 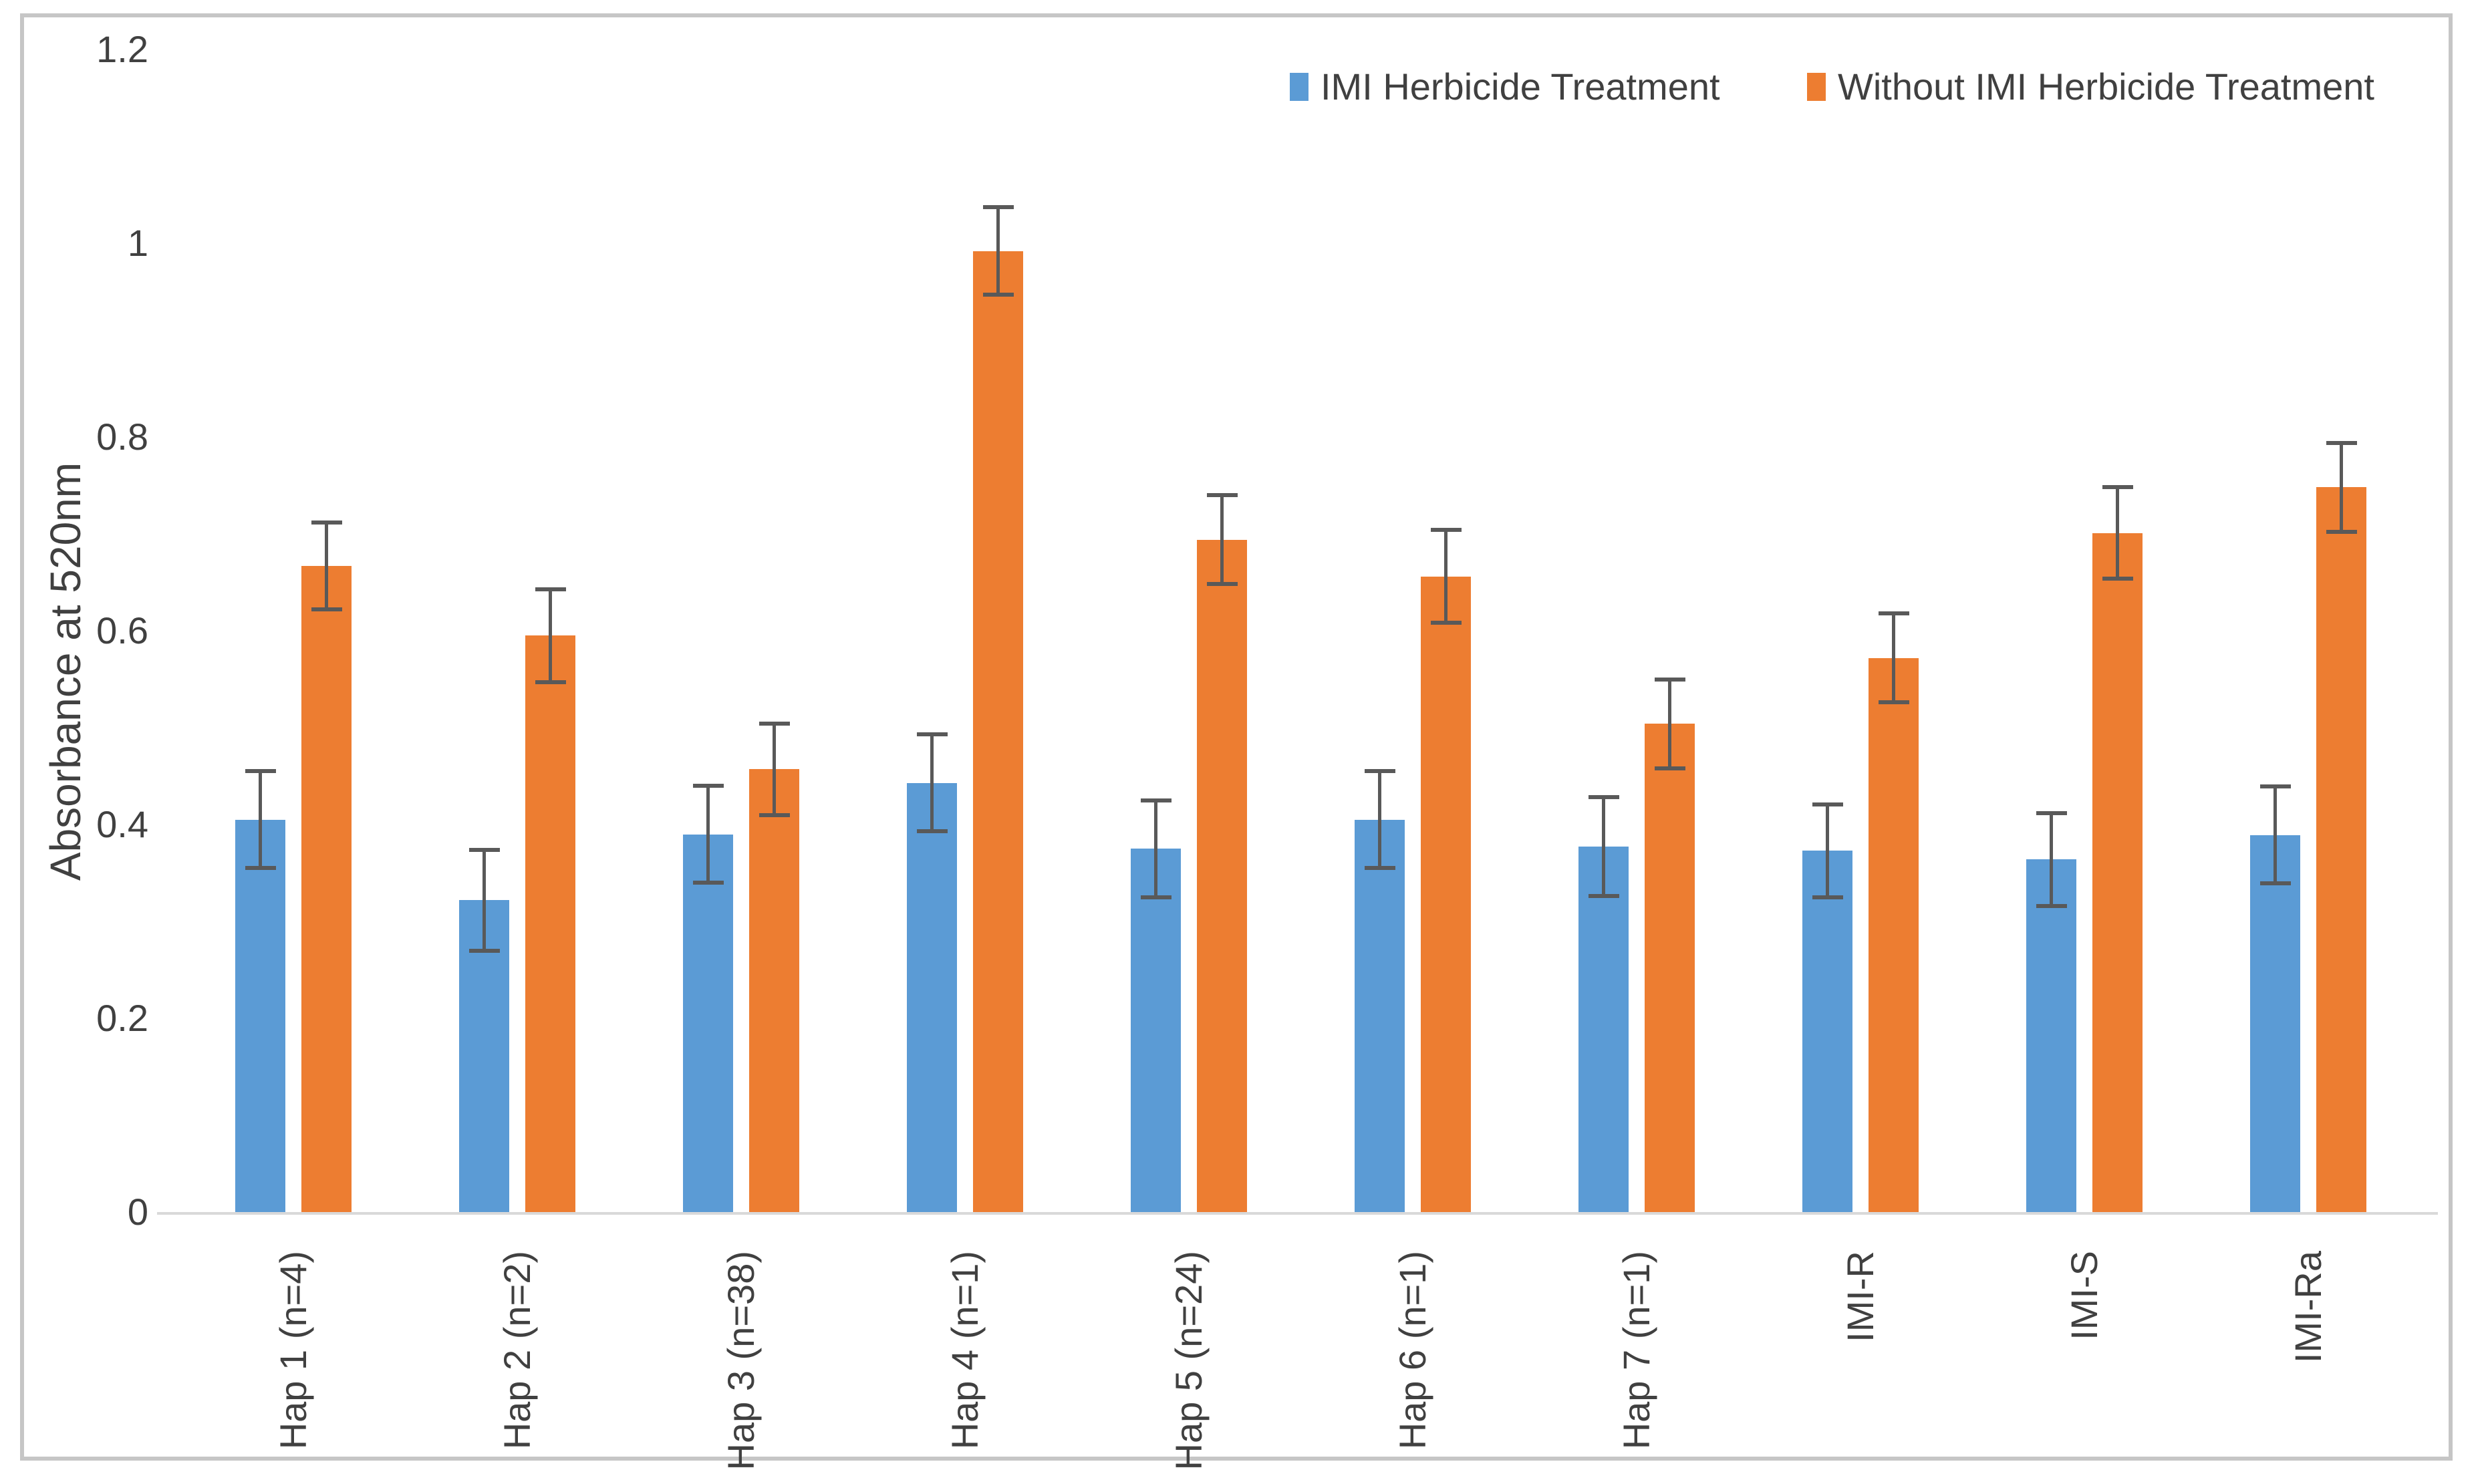 I want to click on y-axis-title: Absorbance at 520nm, so click(x=65, y=672).